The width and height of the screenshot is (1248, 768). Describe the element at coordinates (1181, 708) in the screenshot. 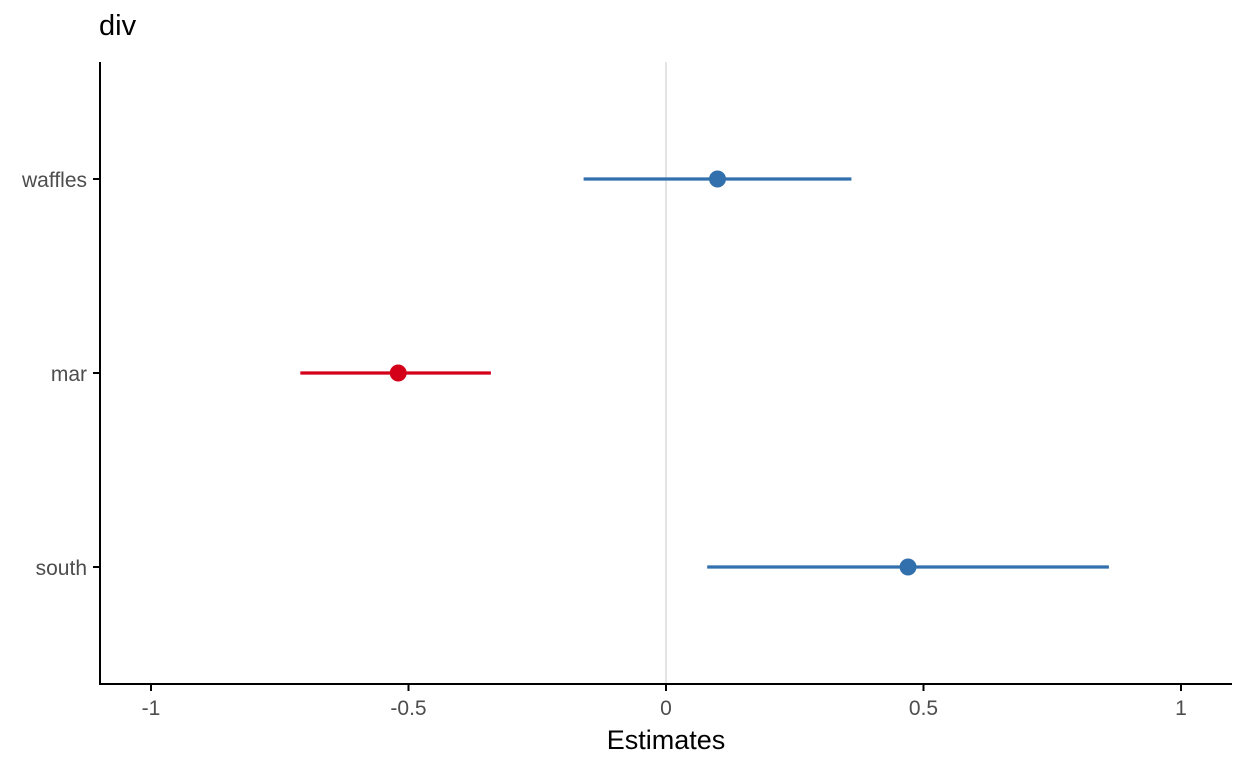

I see `x-tick-label: 1` at that location.